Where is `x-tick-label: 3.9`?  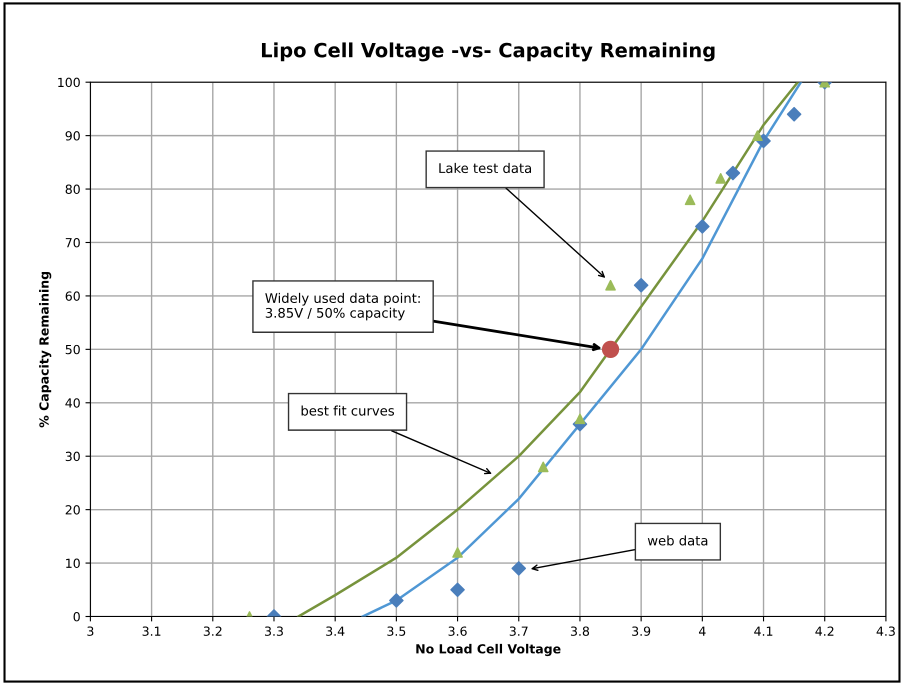
x-tick-label: 3.9 is located at coordinates (641, 631).